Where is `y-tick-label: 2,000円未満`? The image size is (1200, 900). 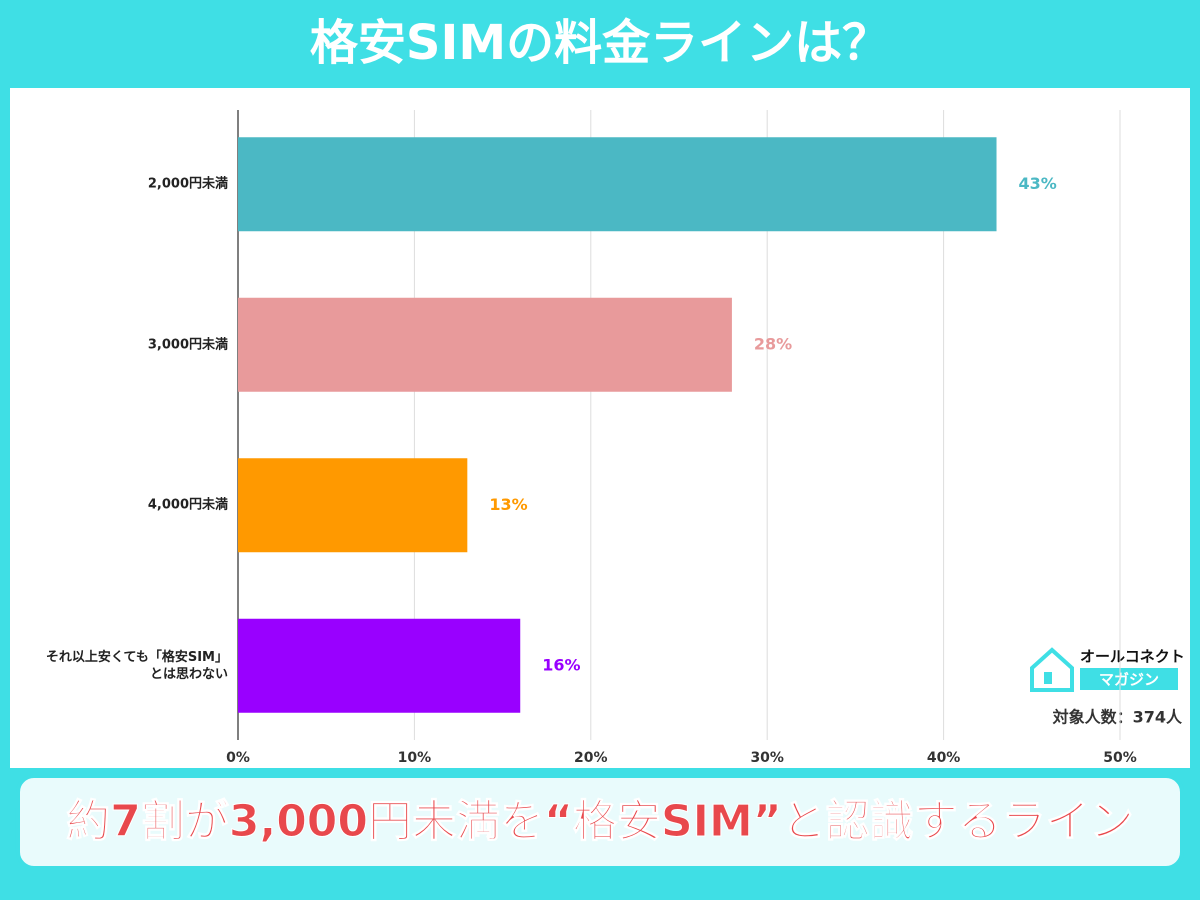 y-tick-label: 2,000円未満 is located at coordinates (187, 184).